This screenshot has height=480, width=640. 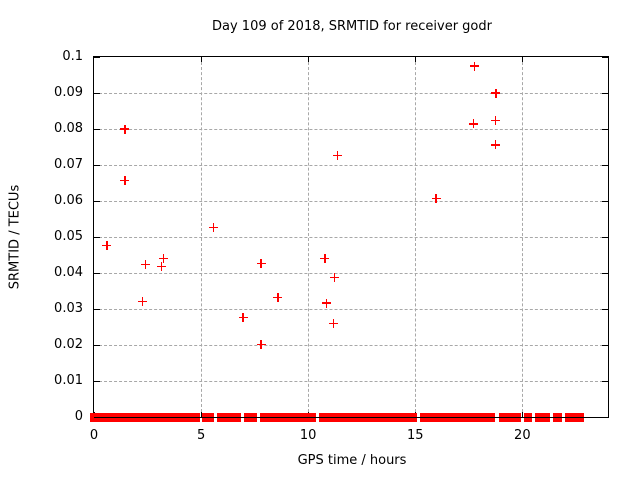 What do you see at coordinates (68, 308) in the screenshot?
I see `y-tick-label: 0.03` at bounding box center [68, 308].